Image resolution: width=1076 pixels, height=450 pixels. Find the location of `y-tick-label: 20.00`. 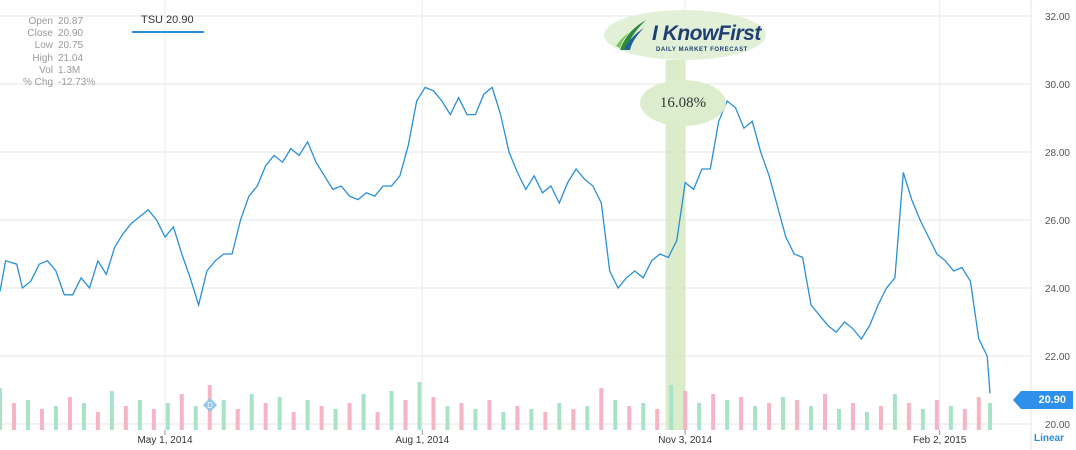

y-tick-label: 20.00 is located at coordinates (1057, 425).